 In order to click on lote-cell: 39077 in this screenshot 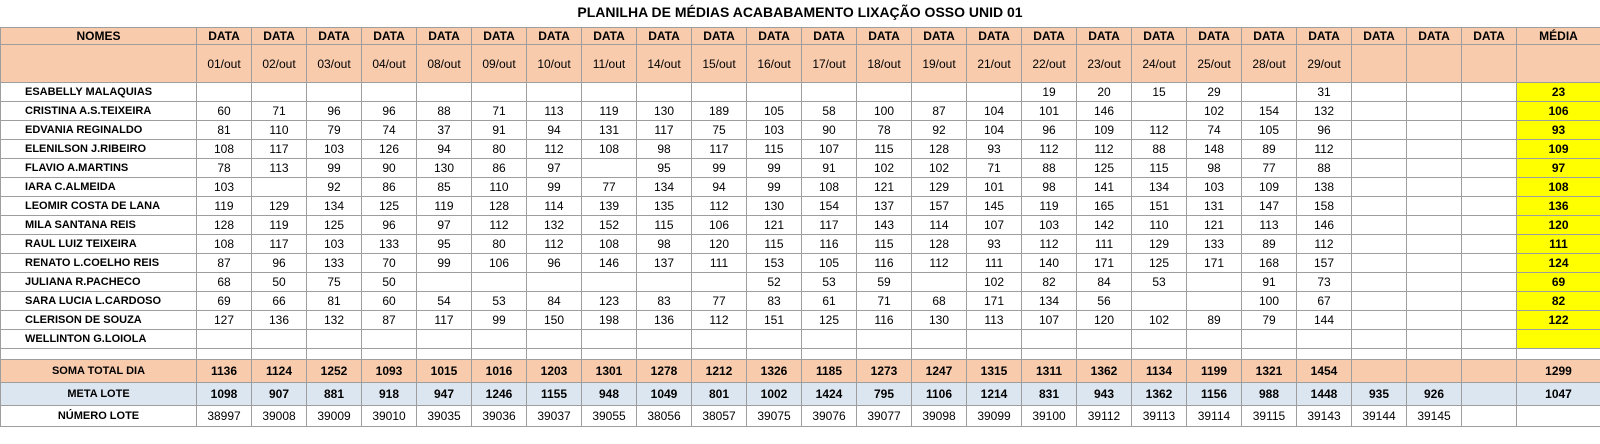, I will do `click(884, 416)`.